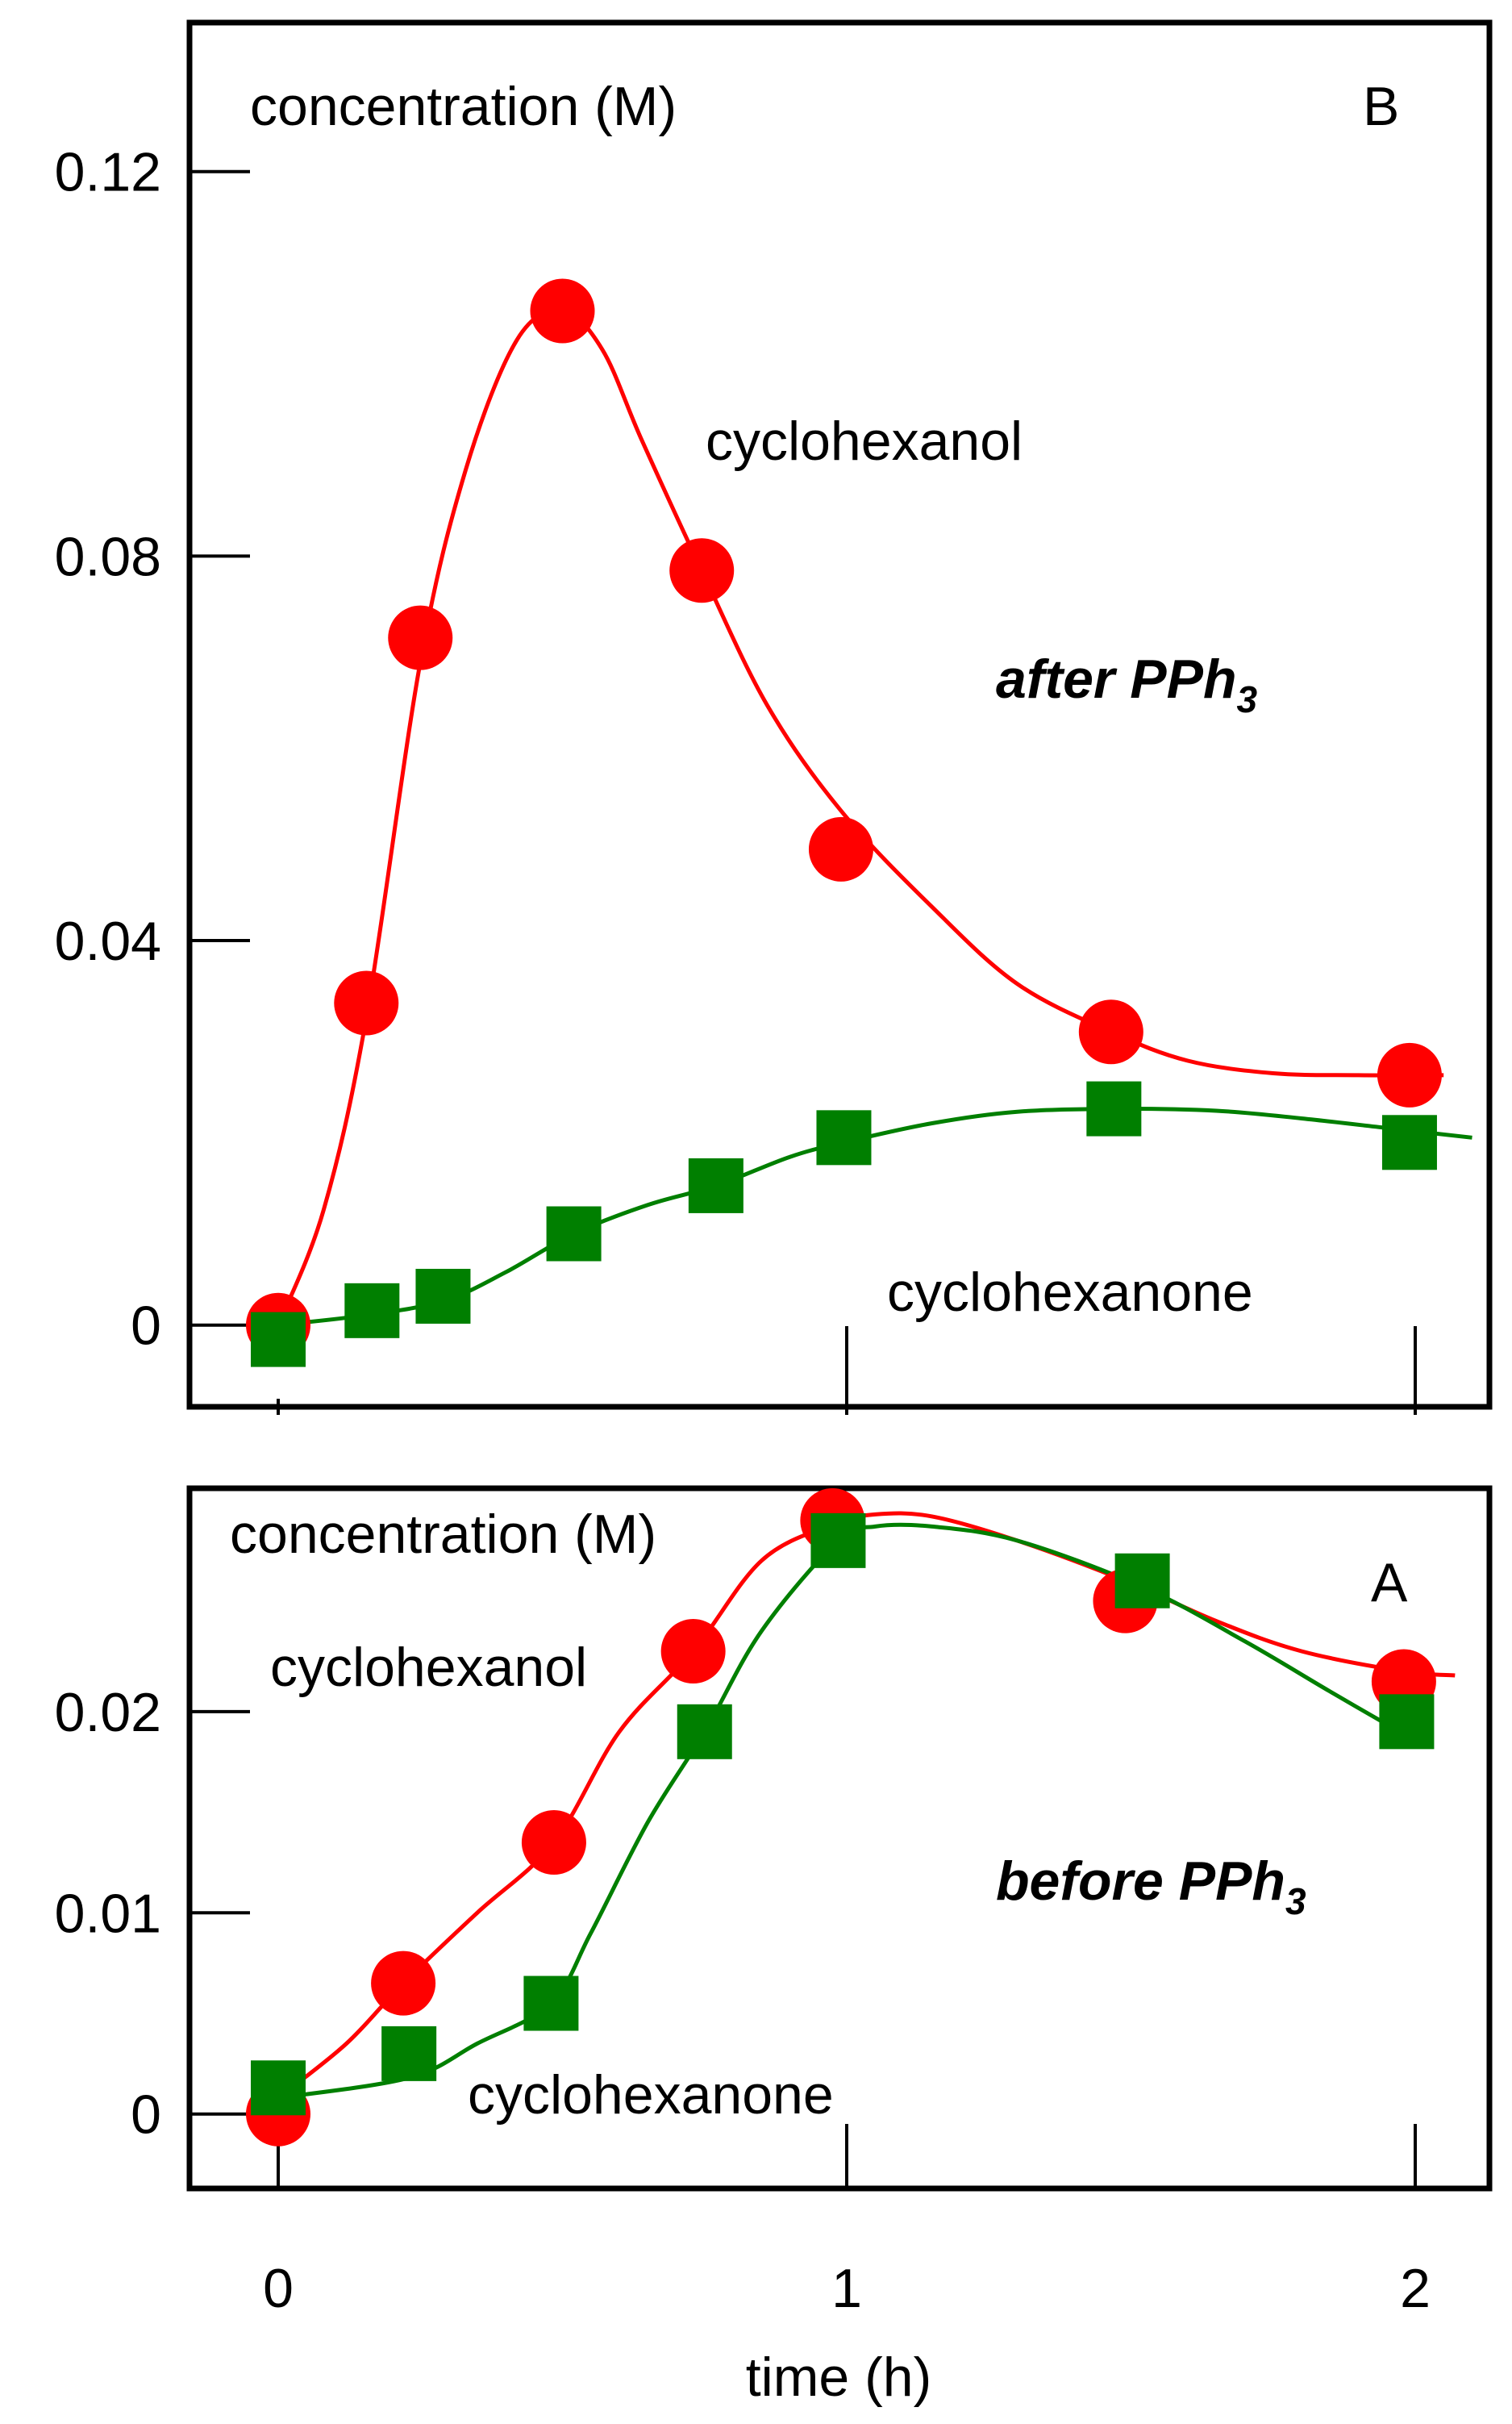 This screenshot has height=2424, width=1512. Describe the element at coordinates (651, 2095) in the screenshot. I see `panel-a-cyclohexanone-label: cyclohexanone` at that location.